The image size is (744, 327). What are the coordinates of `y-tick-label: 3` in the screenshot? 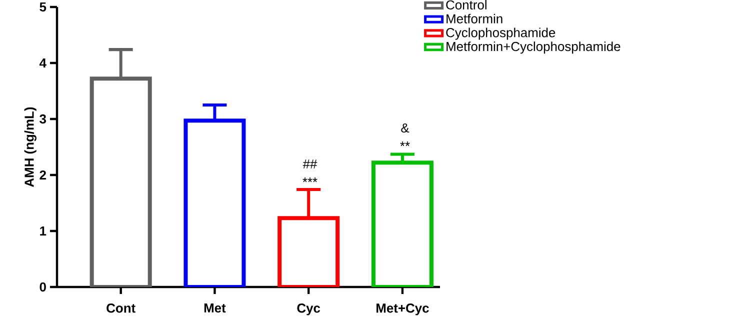 It's located at (43, 119).